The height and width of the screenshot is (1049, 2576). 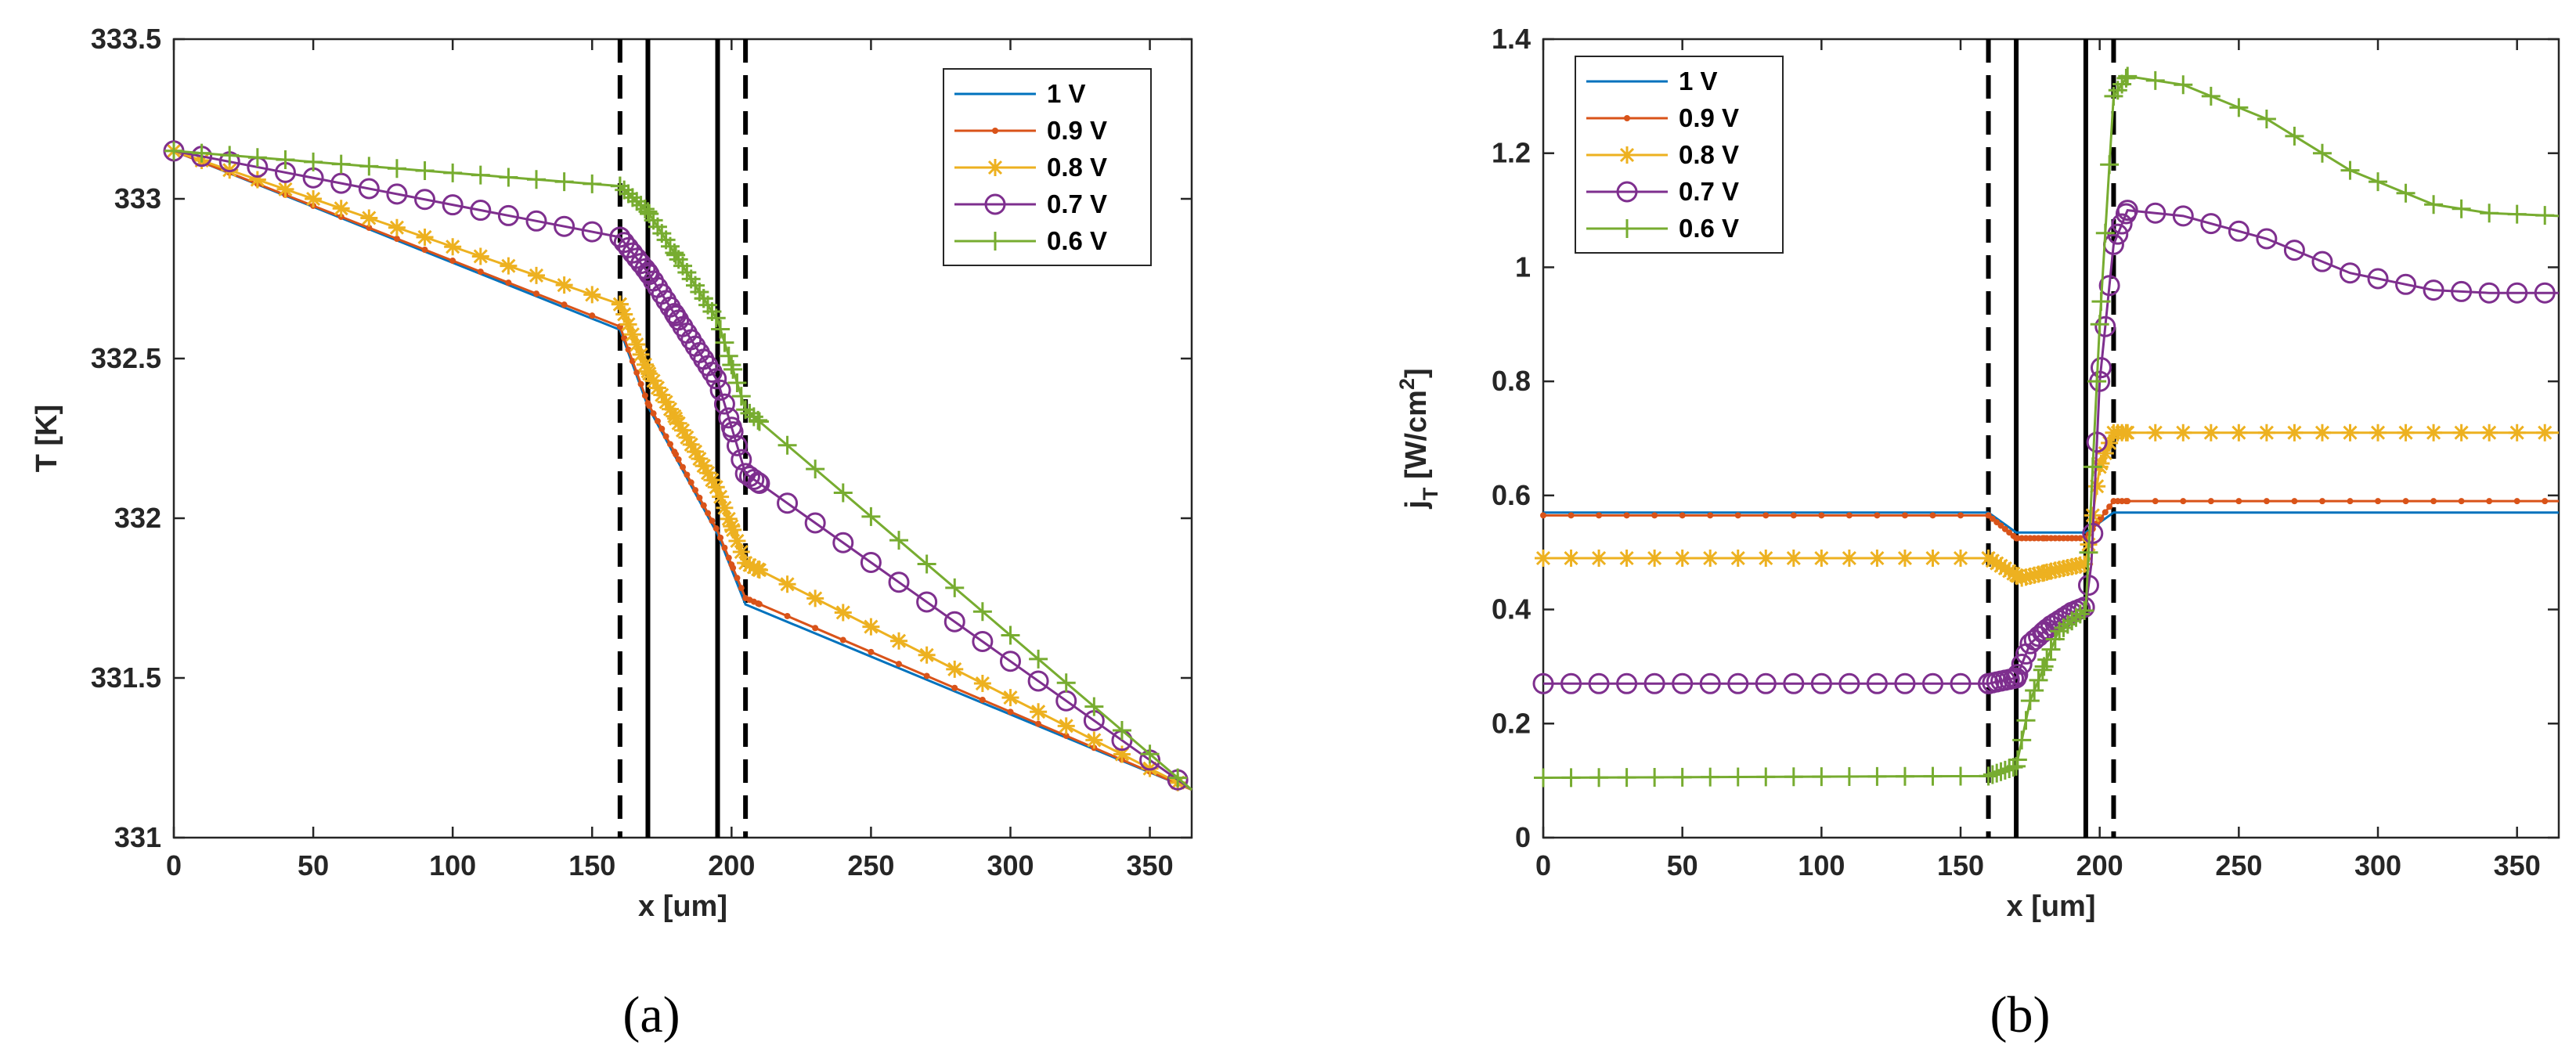 I want to click on y-label-sup: 2, so click(x=1407, y=384).